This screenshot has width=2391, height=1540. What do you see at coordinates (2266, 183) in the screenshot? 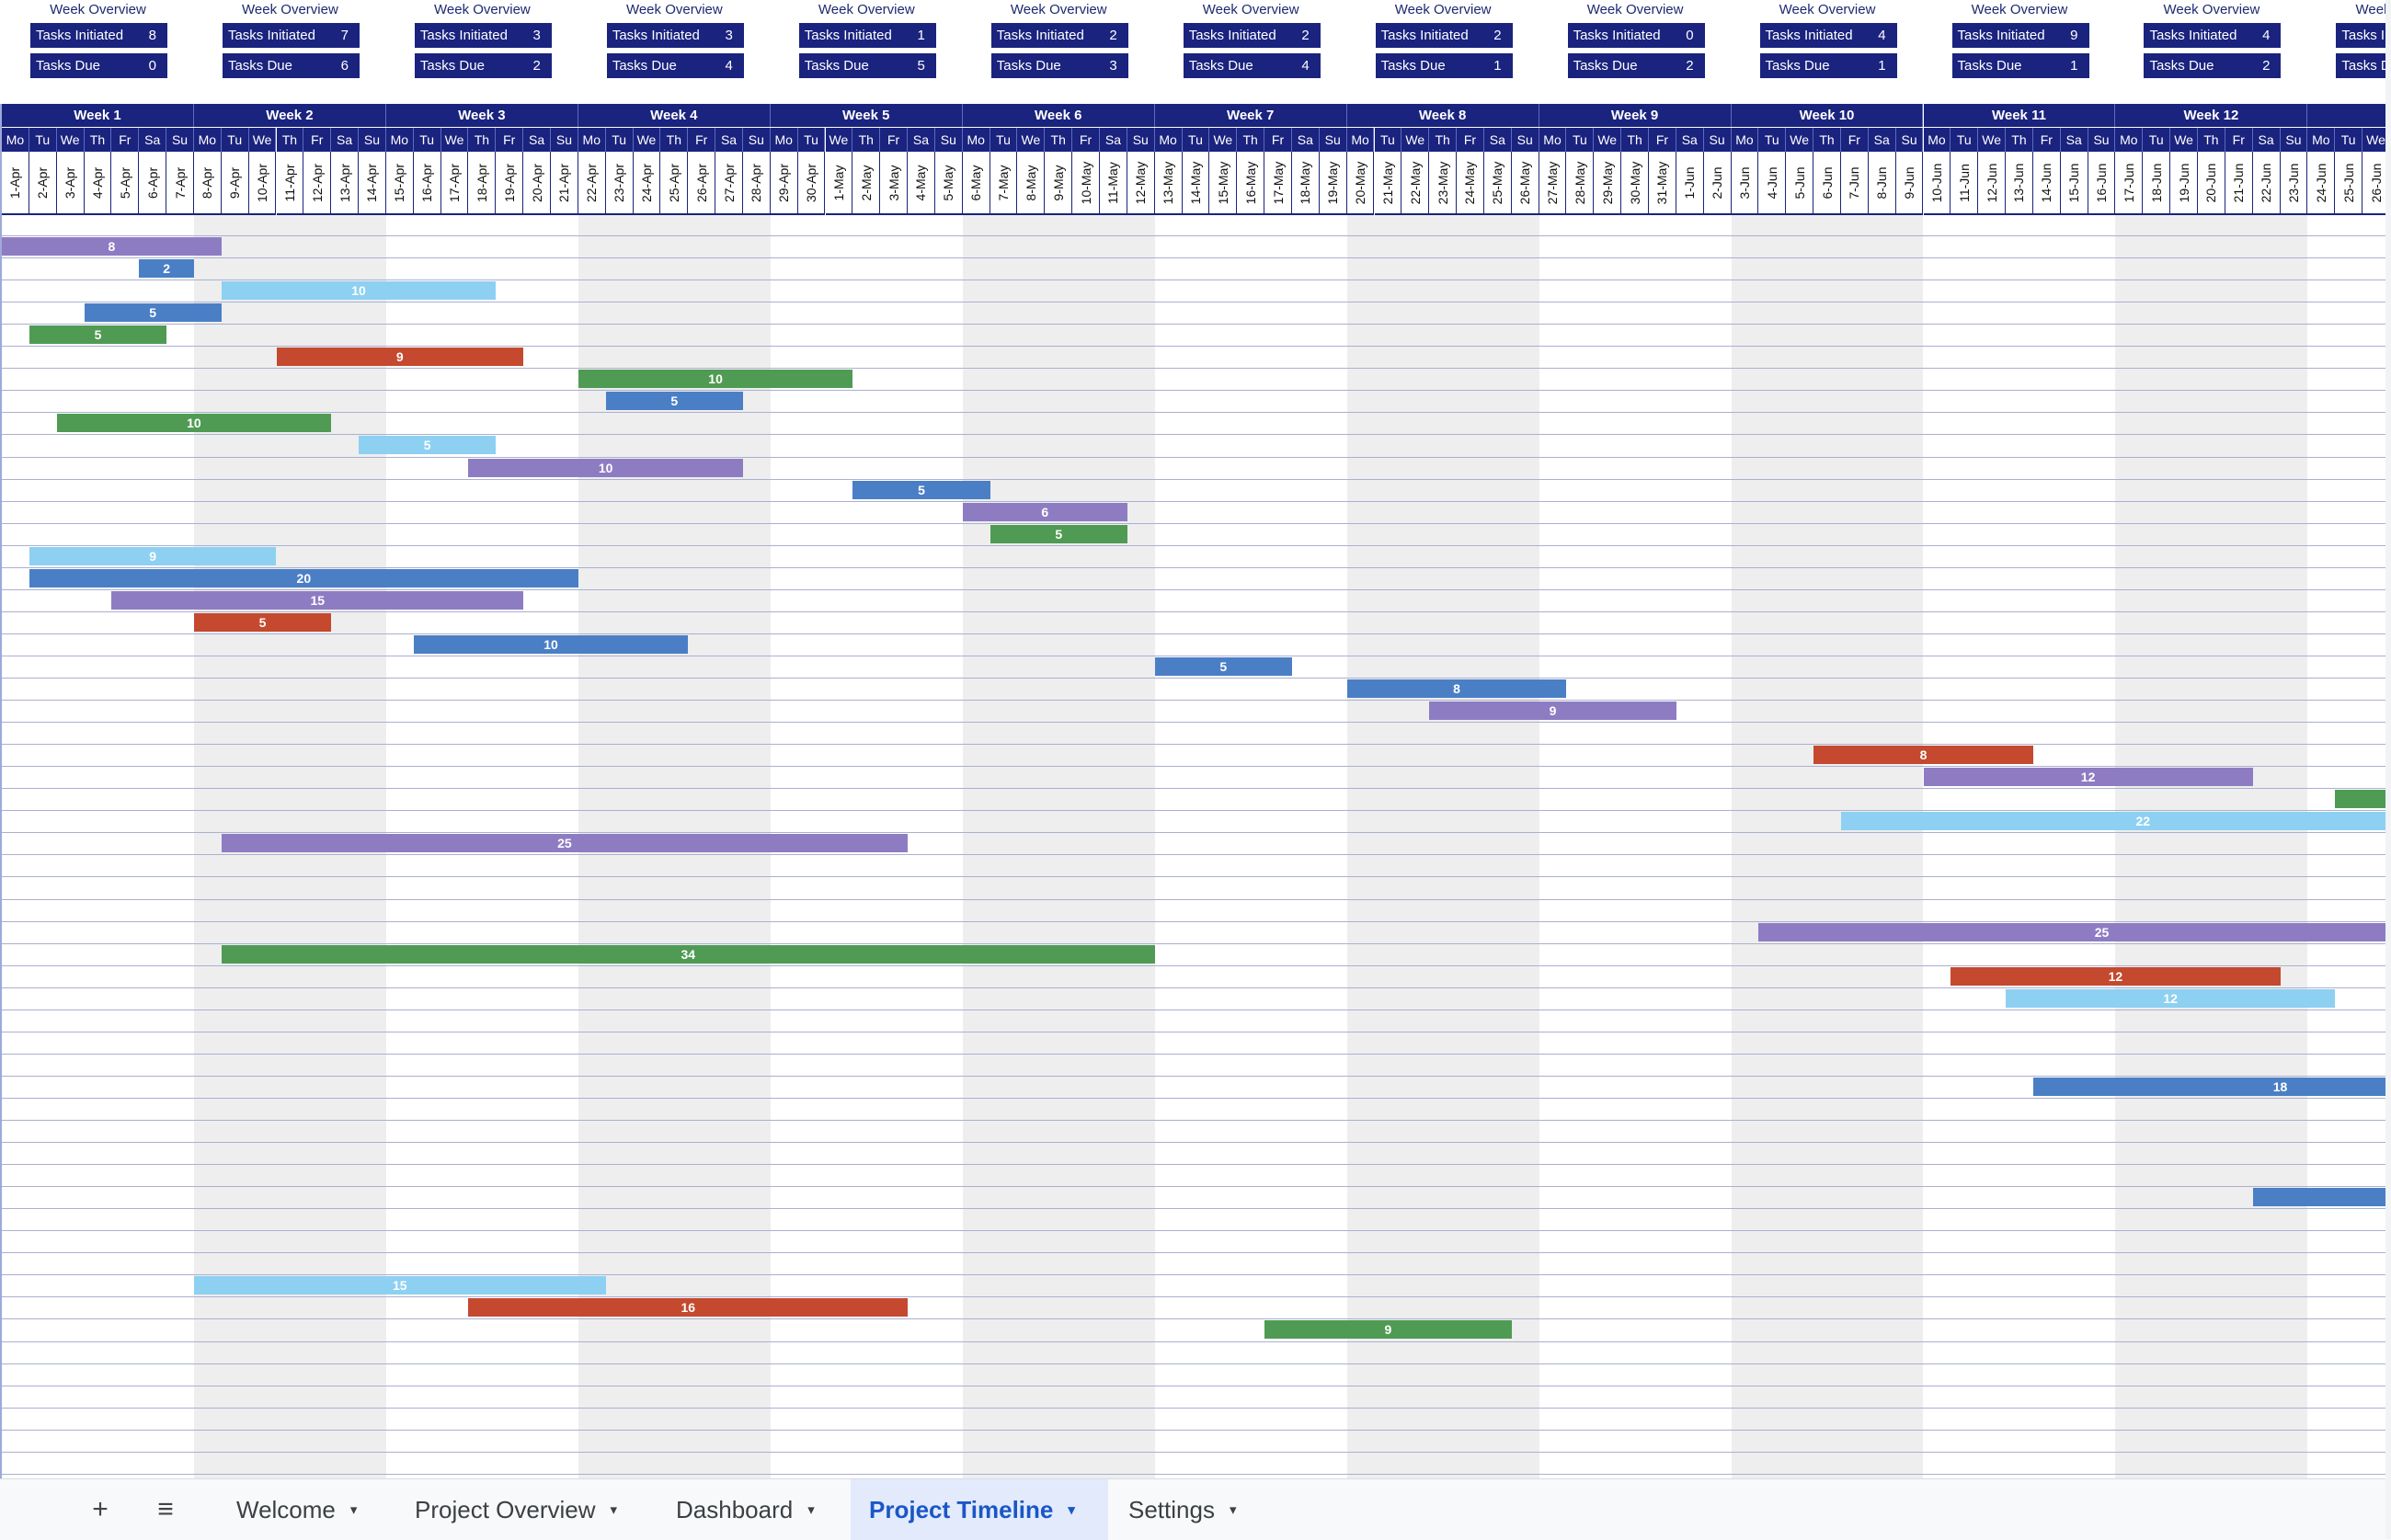
I see `date-cell: 22-Jun` at bounding box center [2266, 183].